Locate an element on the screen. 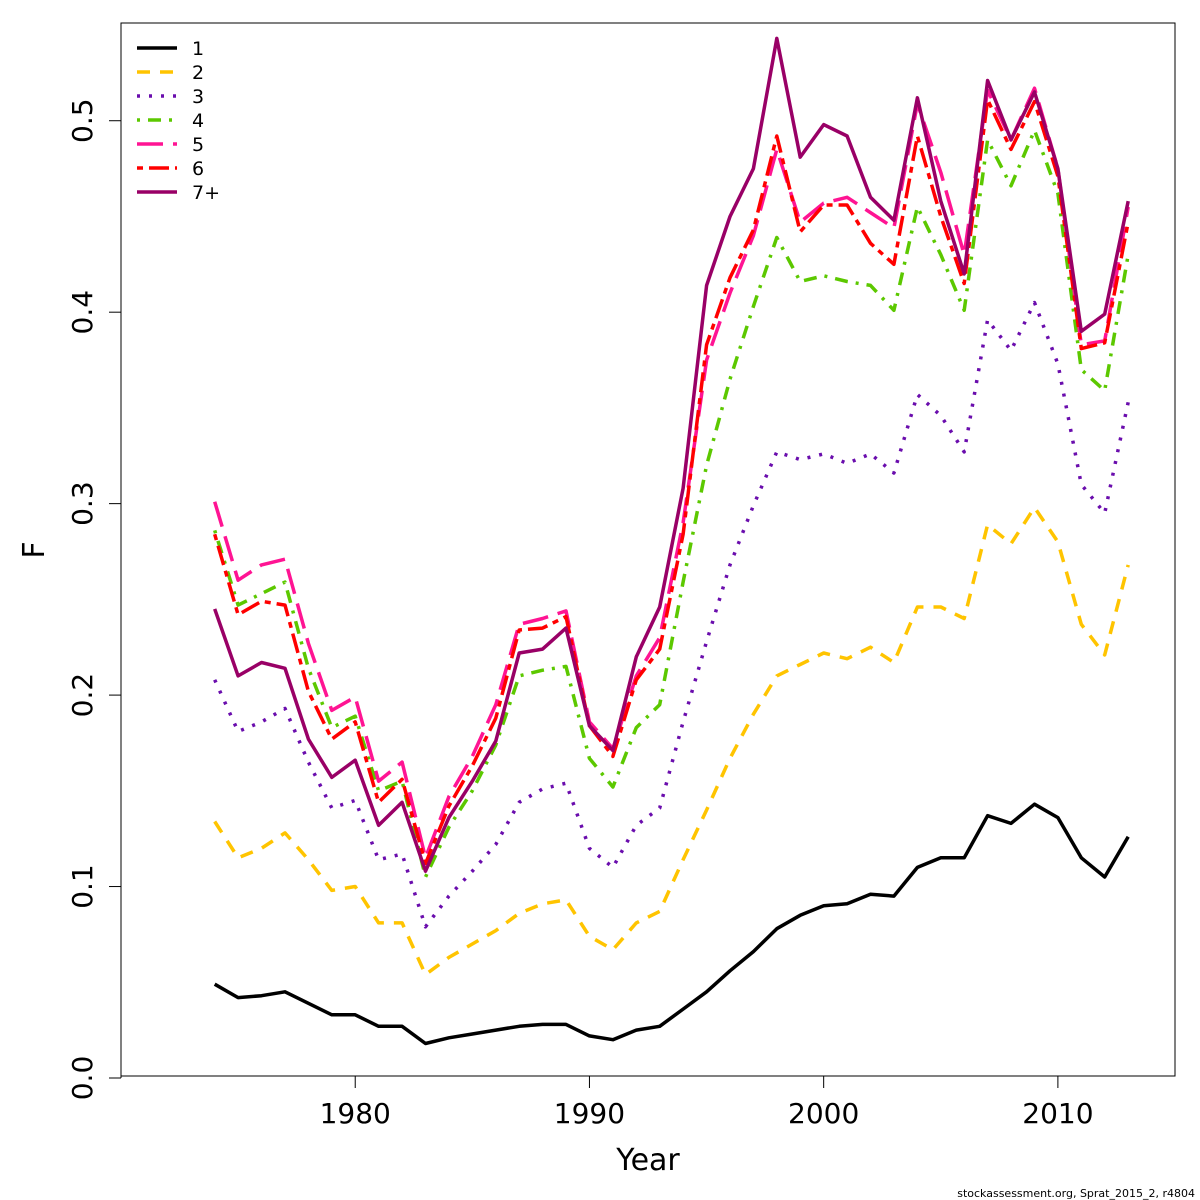 This screenshot has height=1200, width=1200. footer-credit: stockassessment.org, Sprat_2015_2, r4804 is located at coordinates (1076, 1193).